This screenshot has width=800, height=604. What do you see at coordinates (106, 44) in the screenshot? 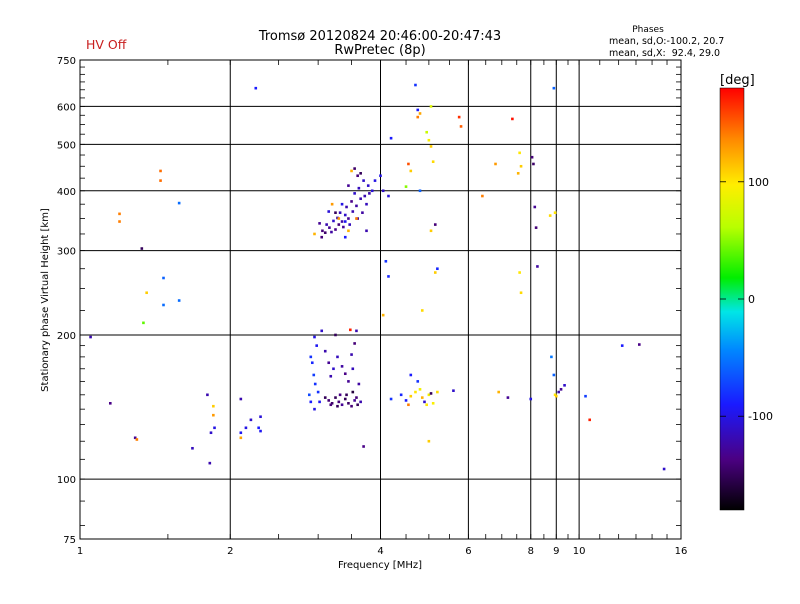
I see `hv-status-label: HV Off` at bounding box center [106, 44].